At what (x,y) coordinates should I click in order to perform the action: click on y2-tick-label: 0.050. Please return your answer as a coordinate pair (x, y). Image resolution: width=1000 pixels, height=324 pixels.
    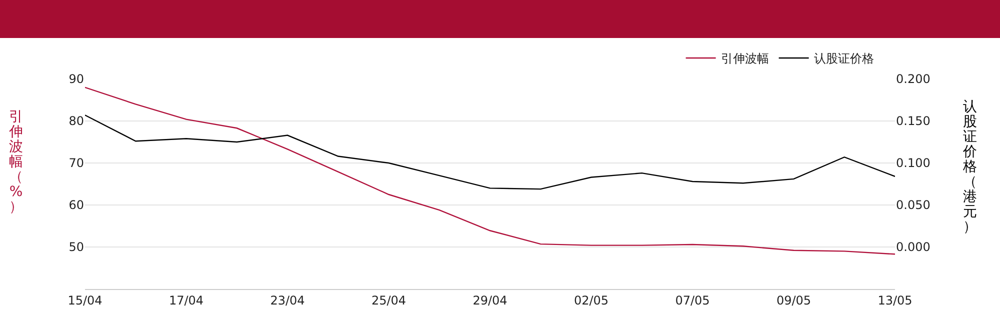
    Looking at the image, I should click on (913, 205).